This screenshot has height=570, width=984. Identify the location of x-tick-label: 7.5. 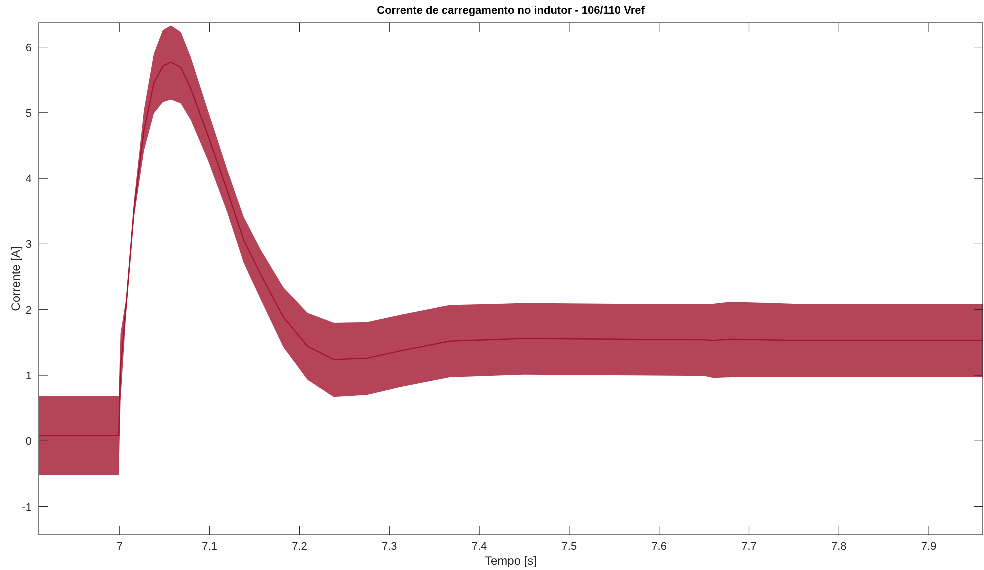
(570, 547).